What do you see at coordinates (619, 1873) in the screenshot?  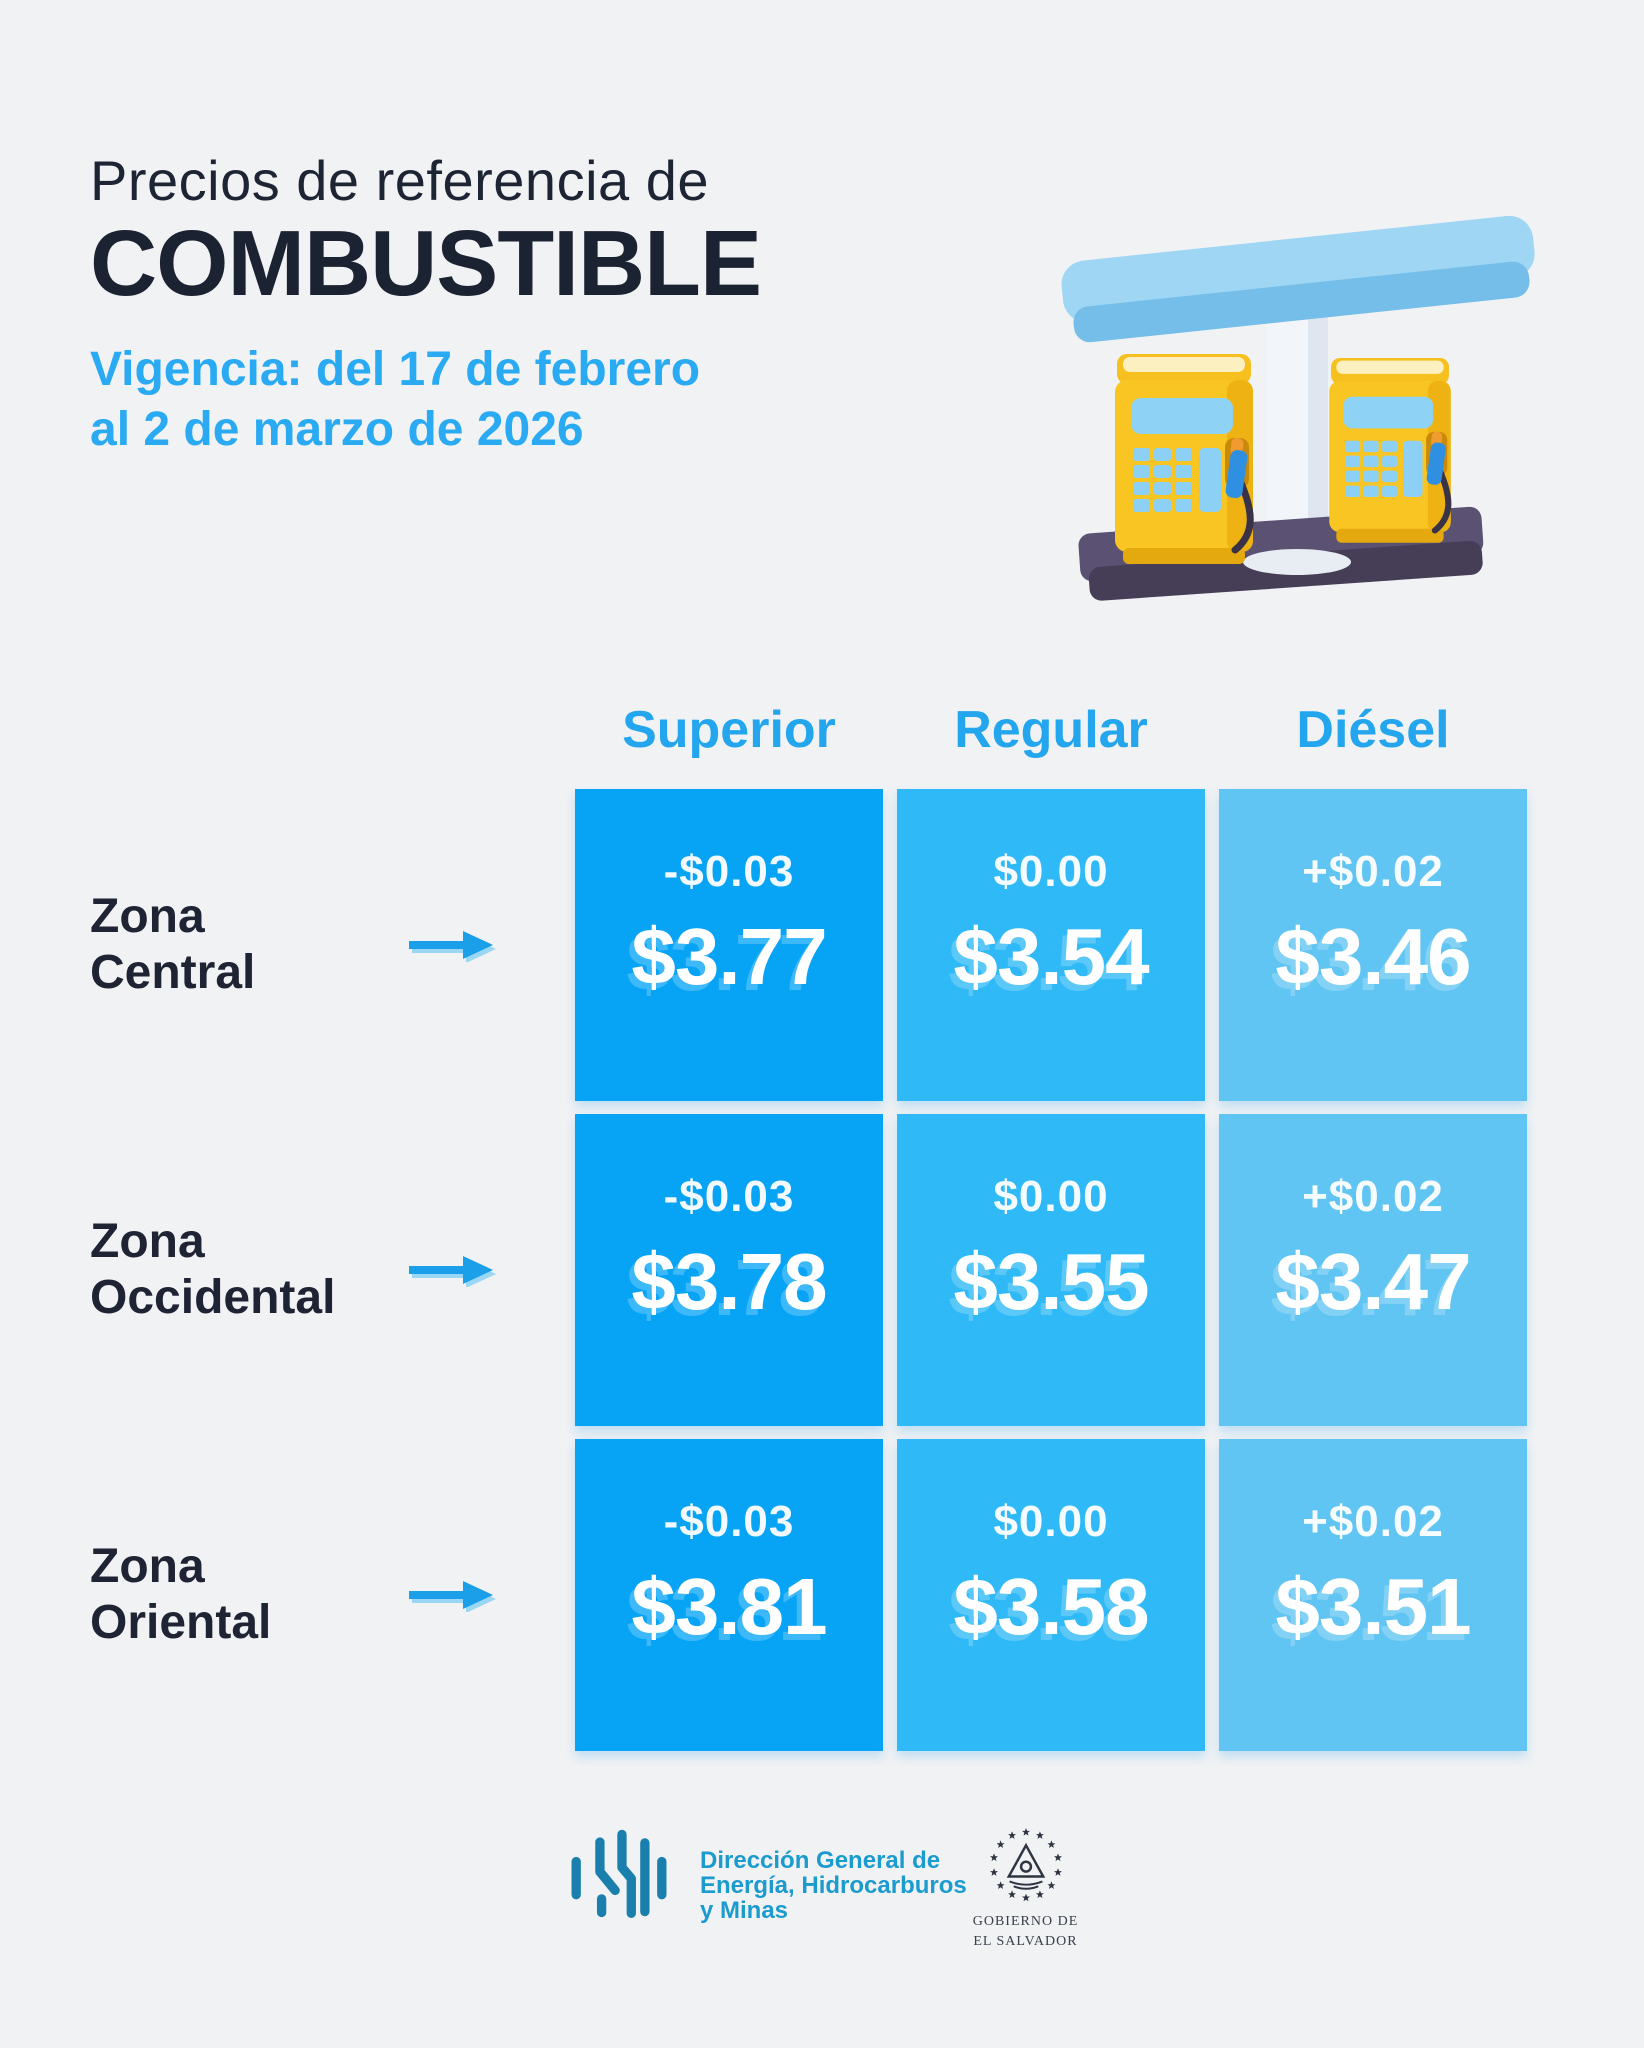 I see `dgehm-logo` at bounding box center [619, 1873].